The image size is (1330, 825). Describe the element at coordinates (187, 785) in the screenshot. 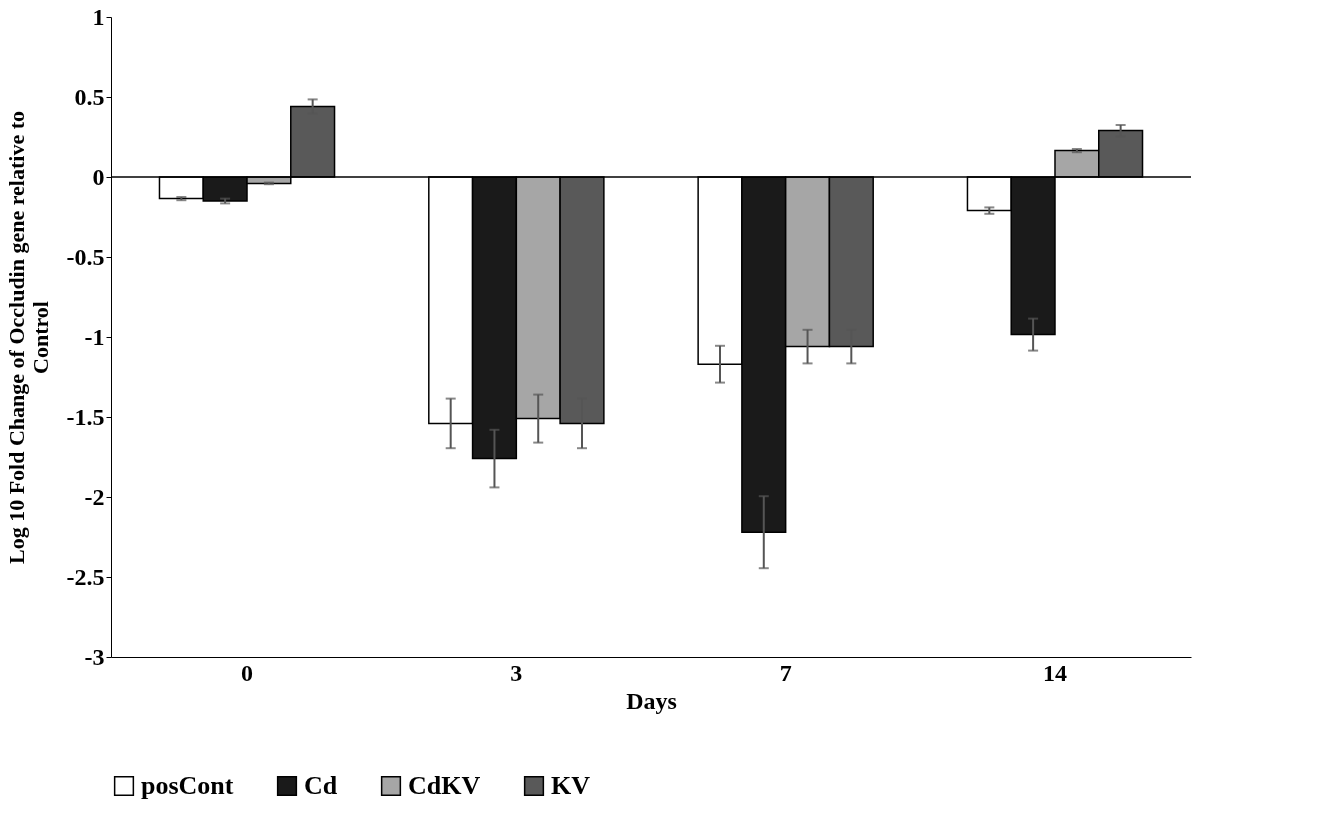

I see `legend-label: posCont` at that location.